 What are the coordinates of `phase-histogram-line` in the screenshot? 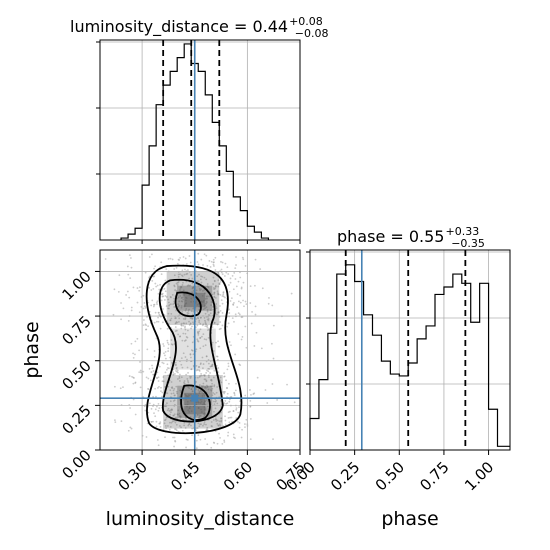 It's located at (409, 357).